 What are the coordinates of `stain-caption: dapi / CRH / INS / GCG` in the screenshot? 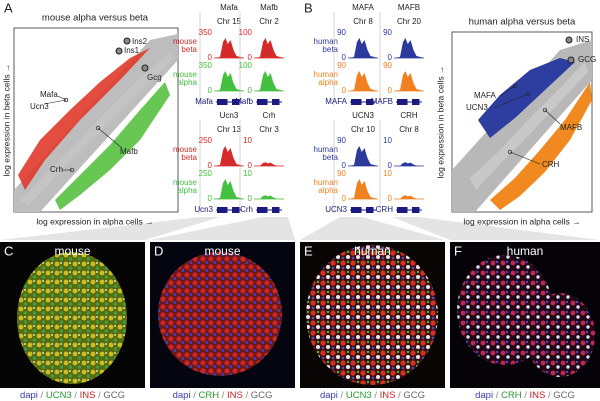 It's located at (525, 395).